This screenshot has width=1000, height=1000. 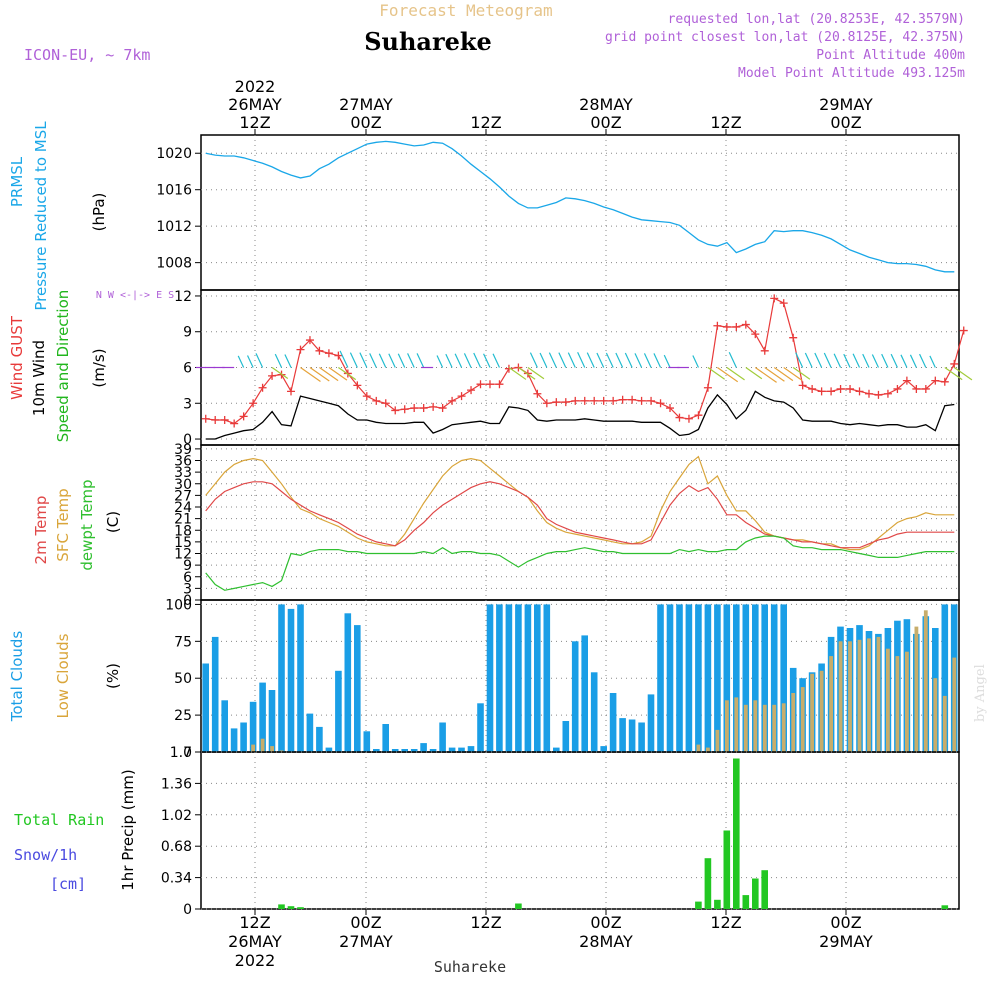 I want to click on y-tick-label: 100, so click(x=178, y=605).